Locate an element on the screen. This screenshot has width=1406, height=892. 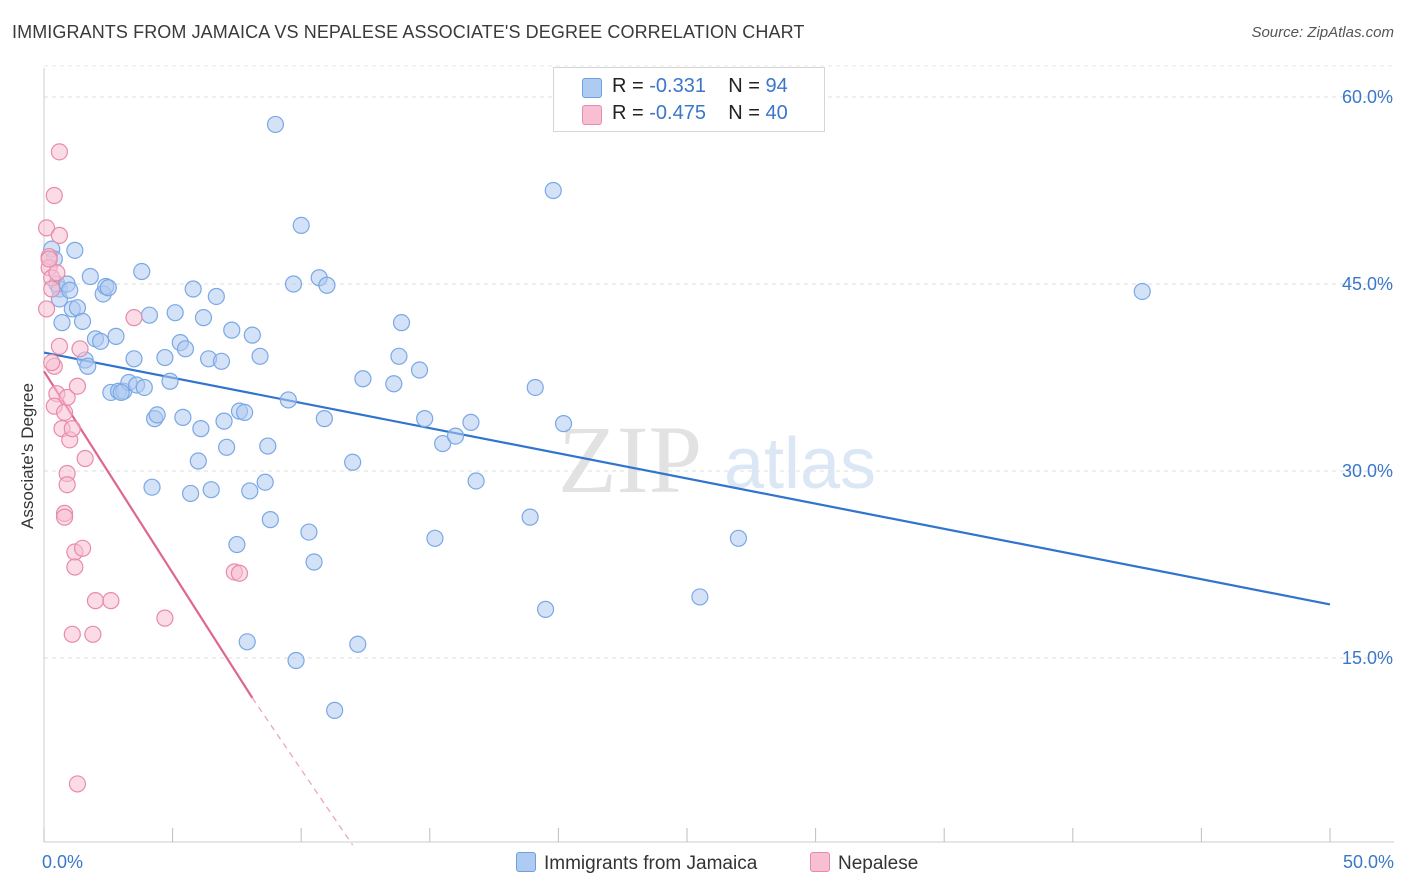
bottom-legend-jamaica: Immigrants from Jamaica is located at coordinates (636, 863).